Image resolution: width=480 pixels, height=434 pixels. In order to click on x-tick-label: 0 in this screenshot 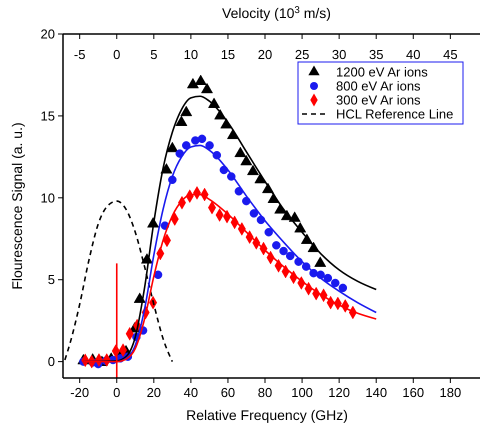, I will do `click(116, 392)`.